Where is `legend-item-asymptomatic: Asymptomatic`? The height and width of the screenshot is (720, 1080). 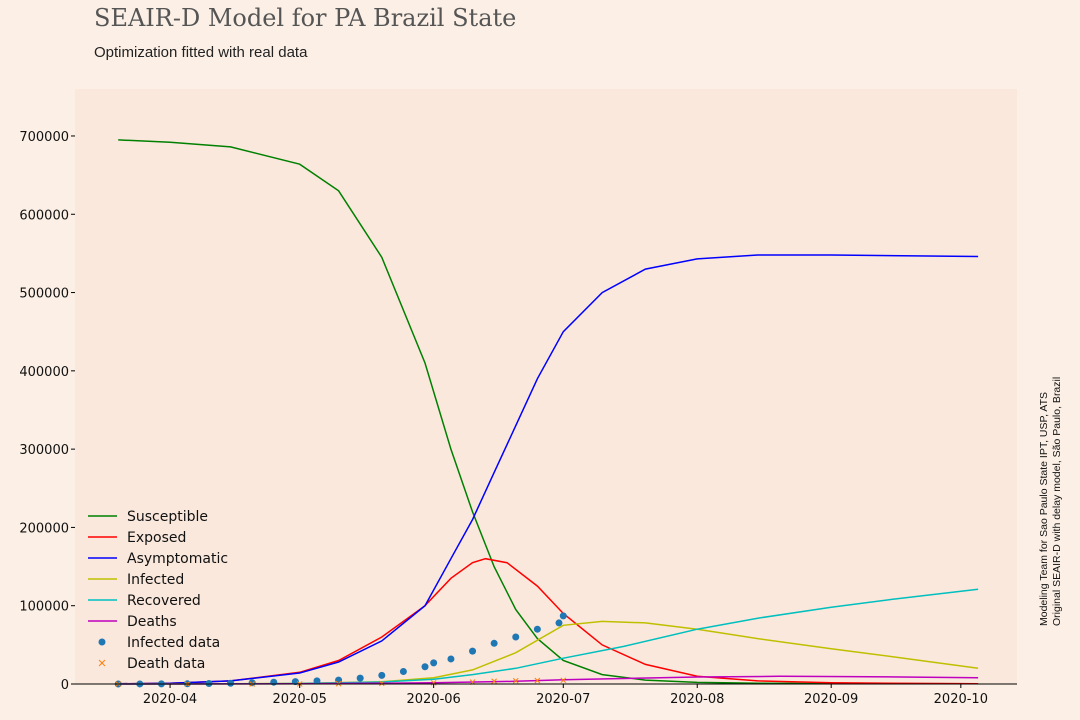 legend-item-asymptomatic: Asymptomatic is located at coordinates (158, 559).